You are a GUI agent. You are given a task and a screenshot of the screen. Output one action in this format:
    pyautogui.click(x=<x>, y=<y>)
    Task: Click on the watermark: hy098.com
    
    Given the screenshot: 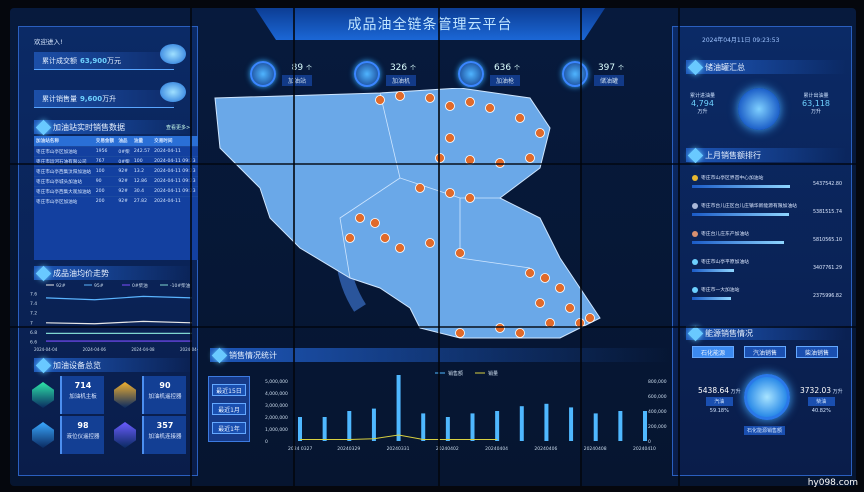 What is the action you would take?
    pyautogui.click(x=832, y=483)
    